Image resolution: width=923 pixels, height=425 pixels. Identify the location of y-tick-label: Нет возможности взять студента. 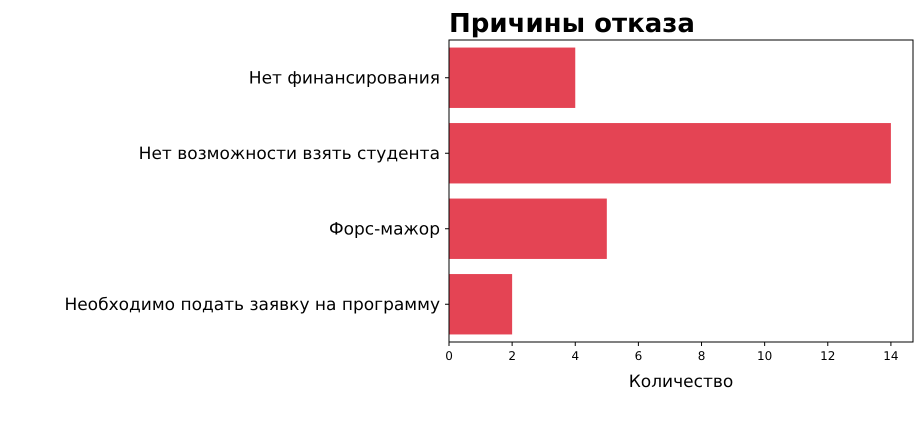
(289, 154).